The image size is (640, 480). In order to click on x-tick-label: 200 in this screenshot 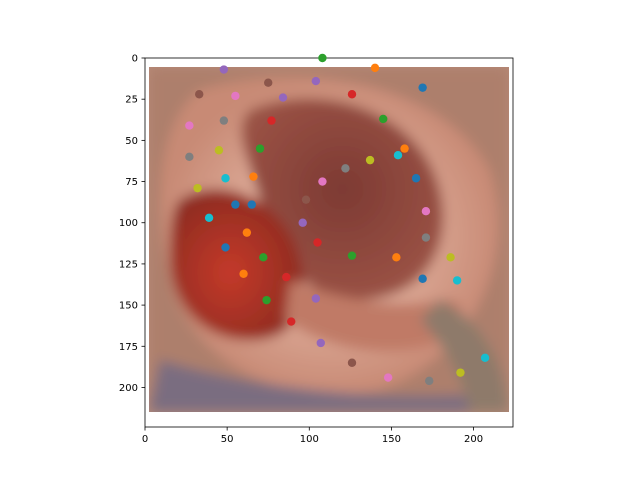, I will do `click(473, 439)`.